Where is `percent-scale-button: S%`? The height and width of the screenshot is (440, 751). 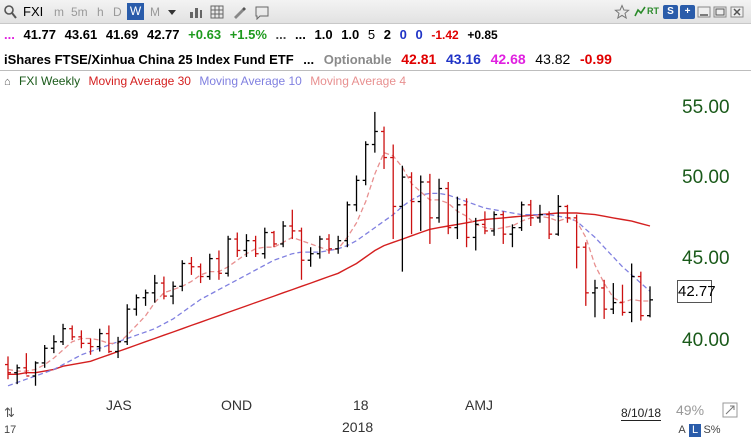
percent-scale-button: S% is located at coordinates (712, 430).